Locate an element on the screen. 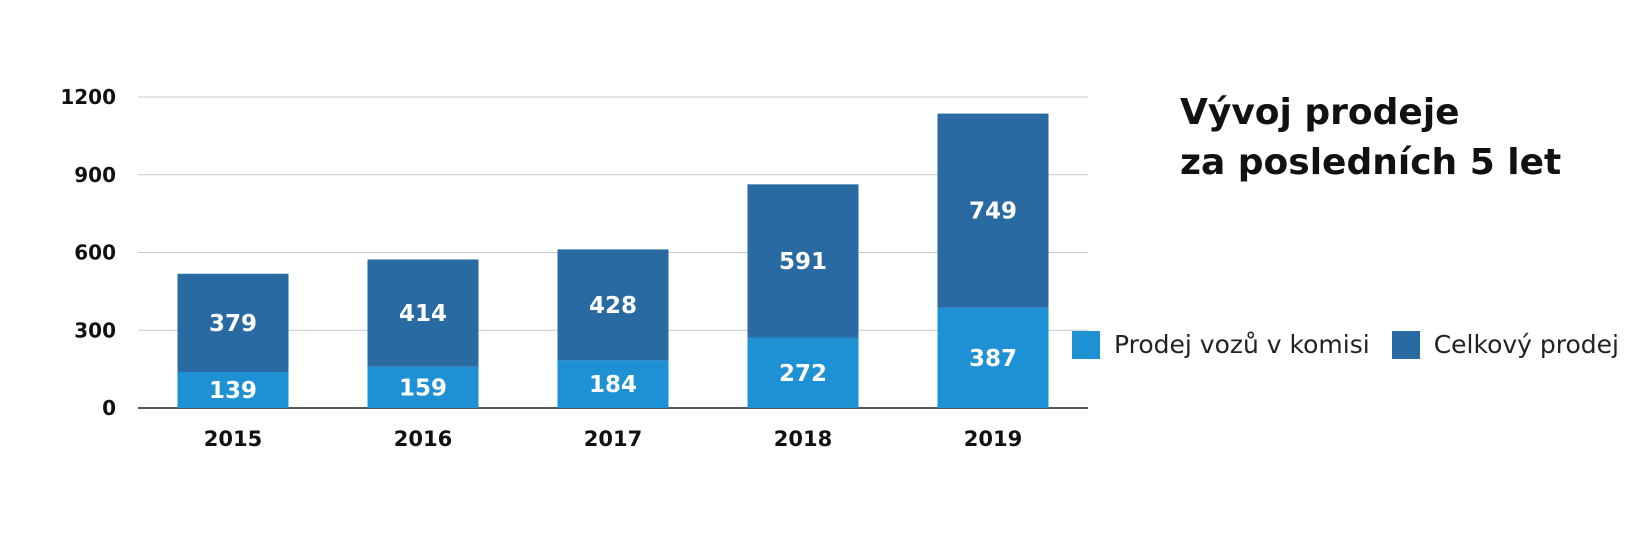 This screenshot has width=1651, height=535. bar-commission-2017 is located at coordinates (613, 384).